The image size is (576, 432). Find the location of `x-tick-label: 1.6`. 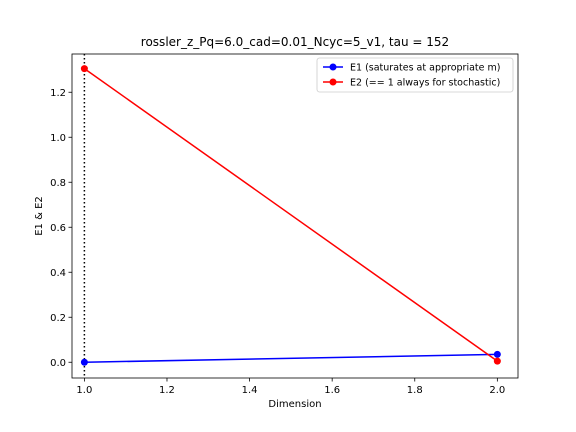

x-tick-label: 1.6 is located at coordinates (332, 390).